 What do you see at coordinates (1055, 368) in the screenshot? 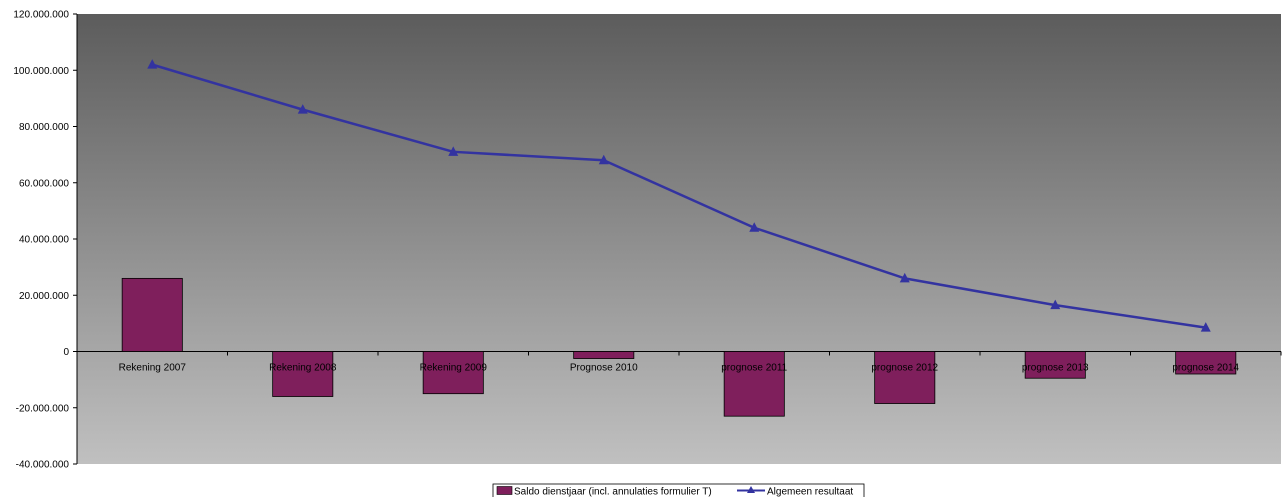
I see `x-tick-label: prognose 2013` at bounding box center [1055, 368].